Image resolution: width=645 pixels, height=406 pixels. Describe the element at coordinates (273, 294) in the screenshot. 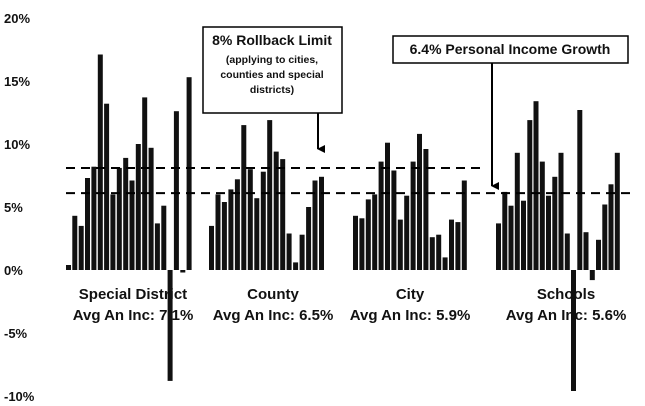

I see `group-name-label: County` at that location.